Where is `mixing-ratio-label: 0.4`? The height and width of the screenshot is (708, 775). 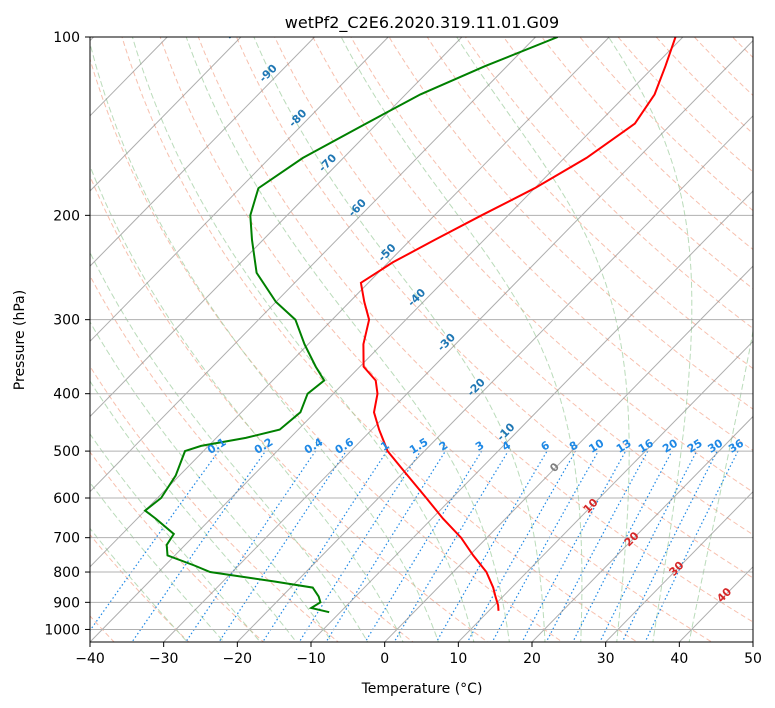 mixing-ratio-label: 0.4 is located at coordinates (314, 446).